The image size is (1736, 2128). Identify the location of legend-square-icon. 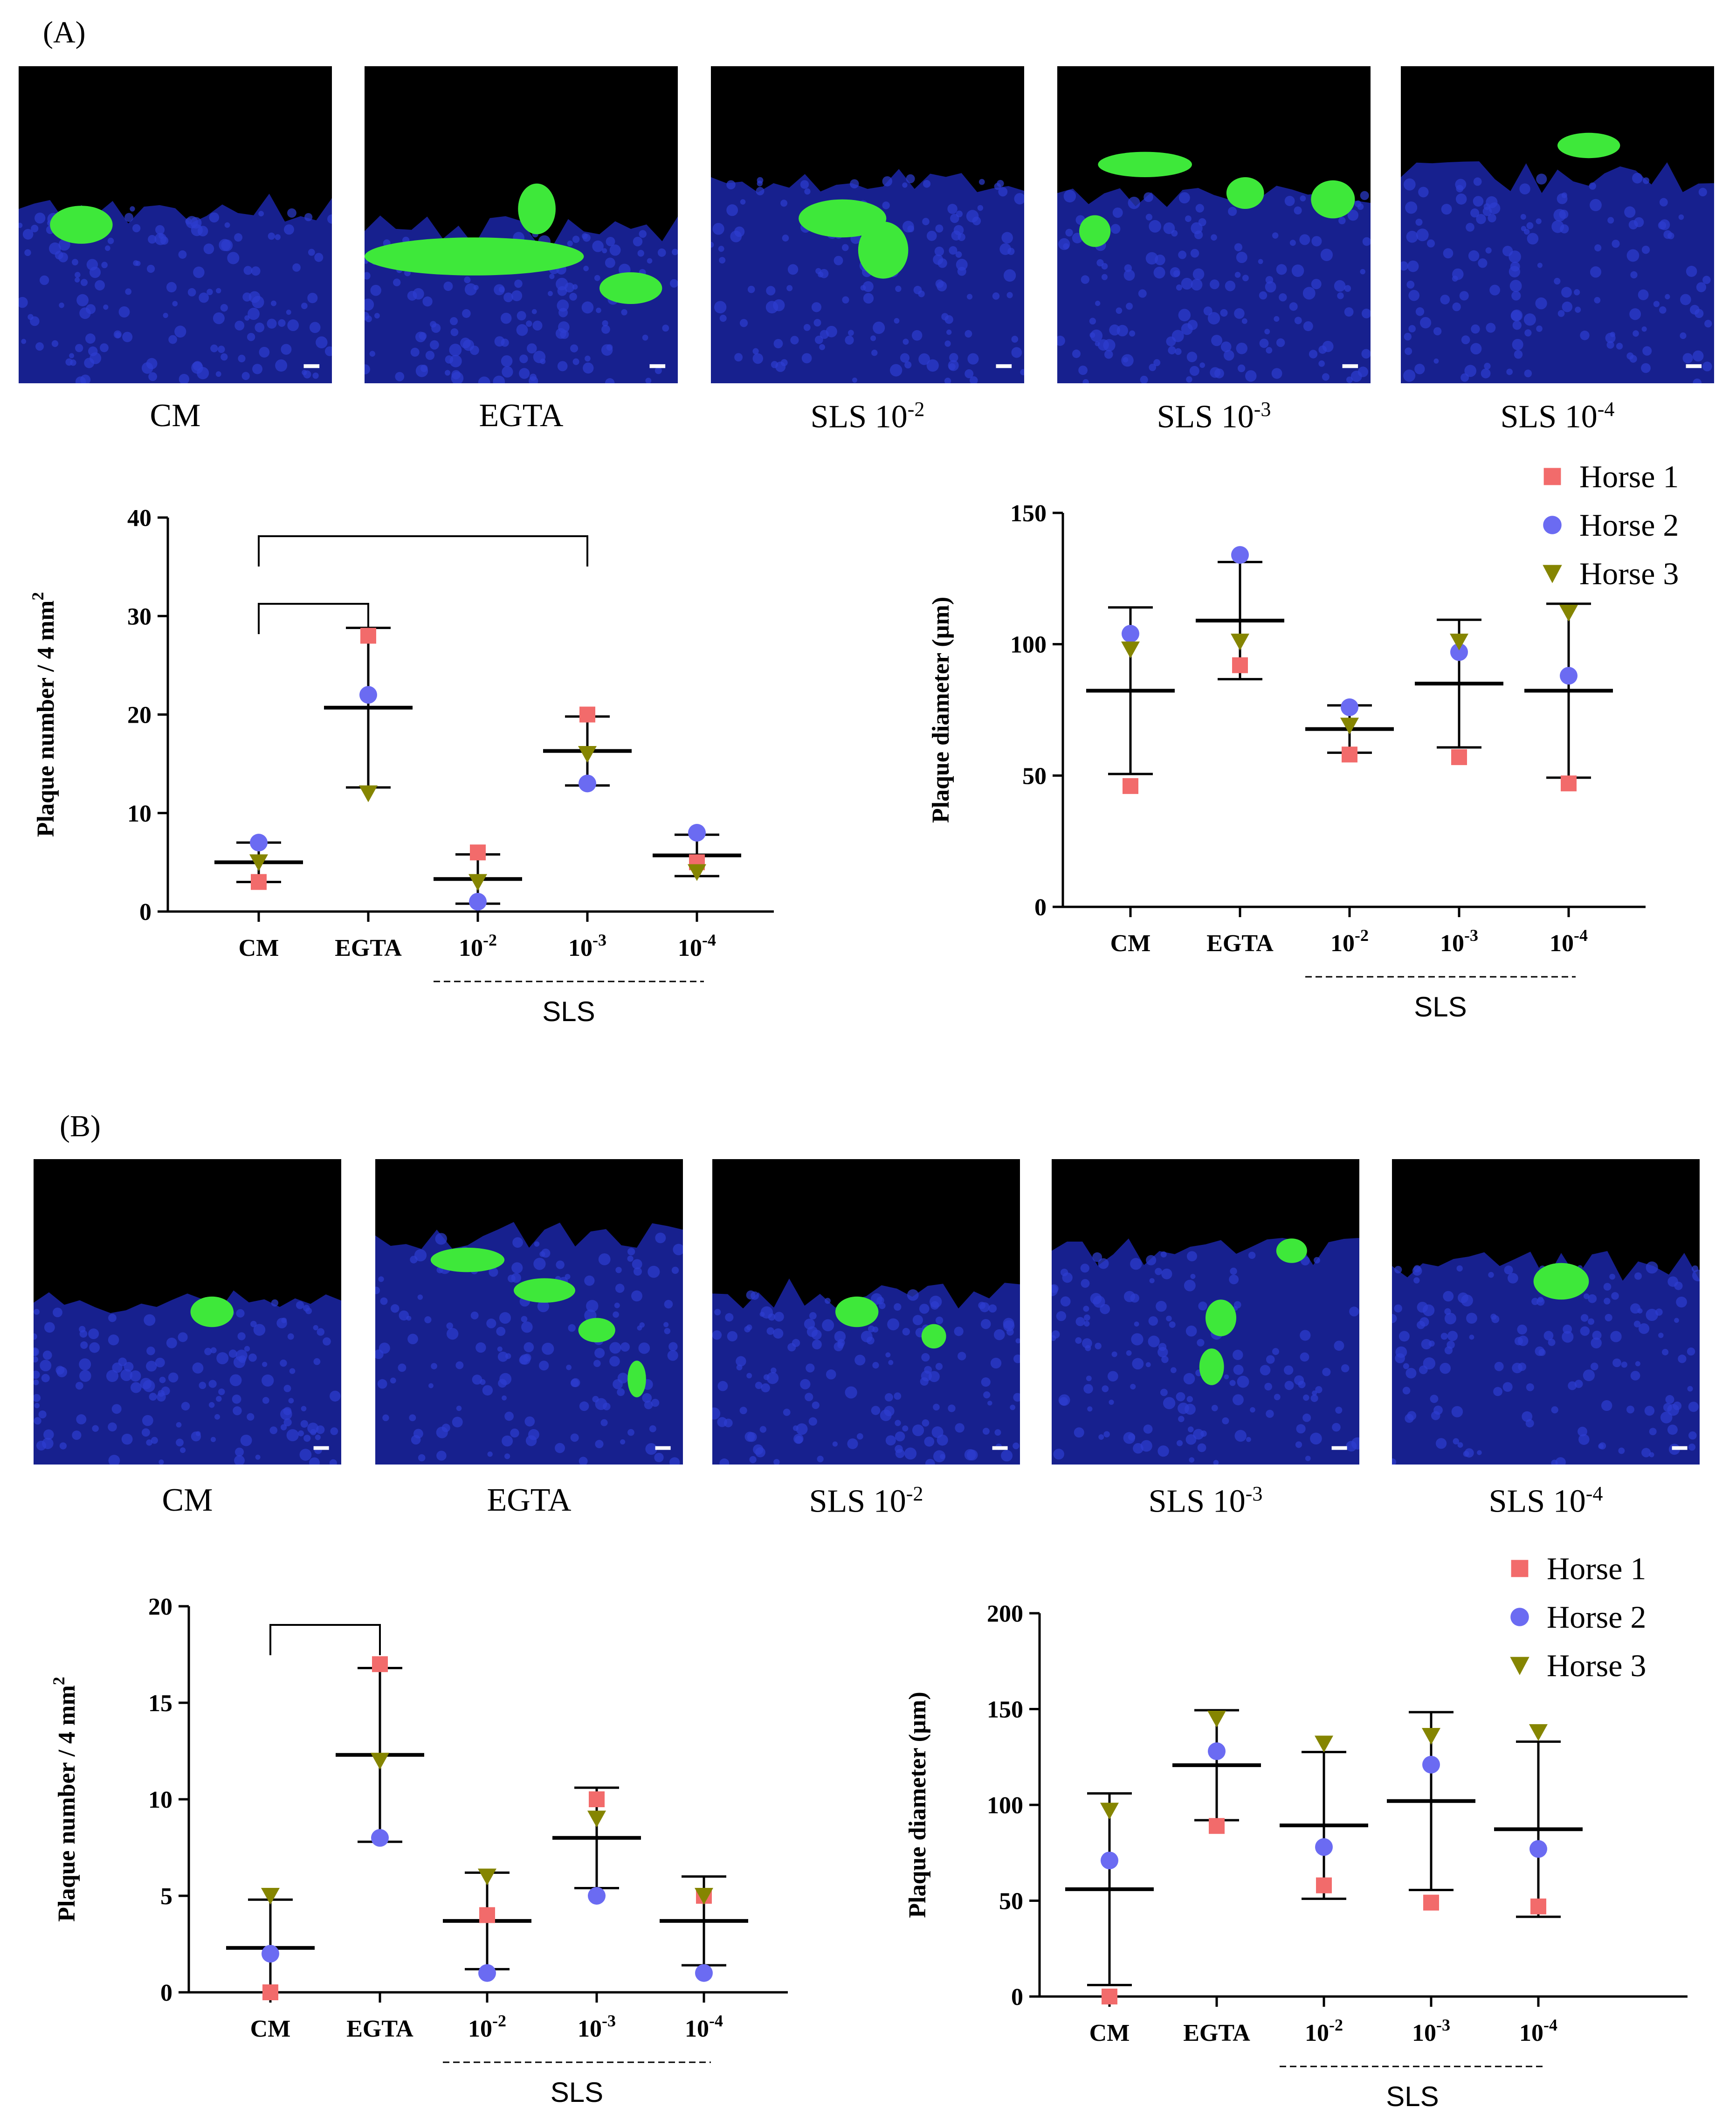
(1520, 1568).